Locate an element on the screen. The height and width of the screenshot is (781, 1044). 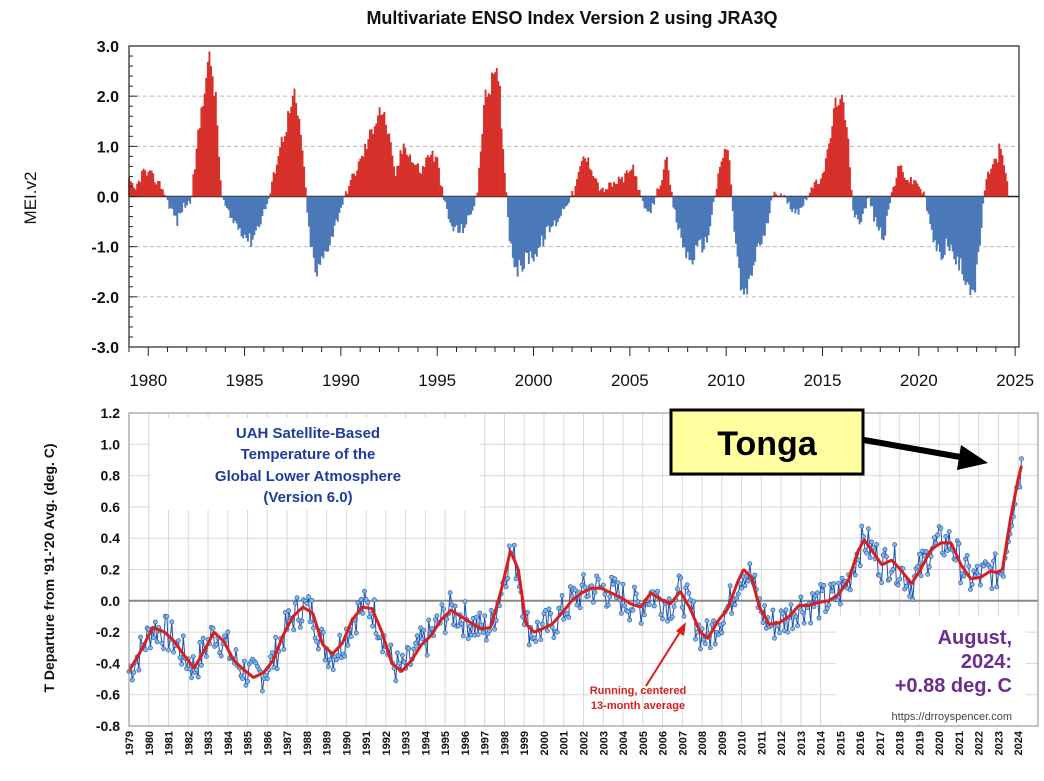
uah-x-tick-label: 2007 is located at coordinates (683, 743).